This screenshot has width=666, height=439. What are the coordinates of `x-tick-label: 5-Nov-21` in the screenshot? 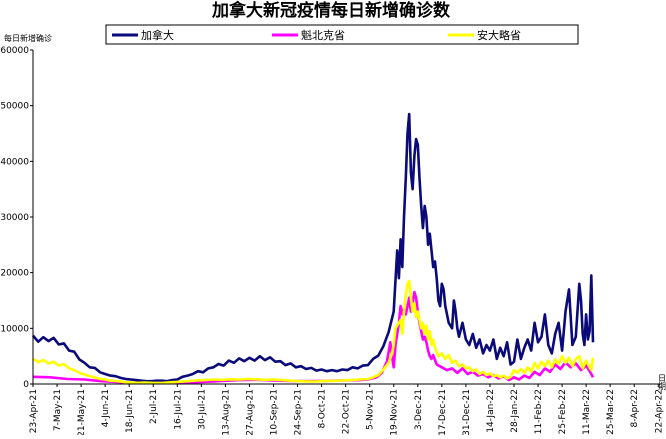 It's located at (371, 409).